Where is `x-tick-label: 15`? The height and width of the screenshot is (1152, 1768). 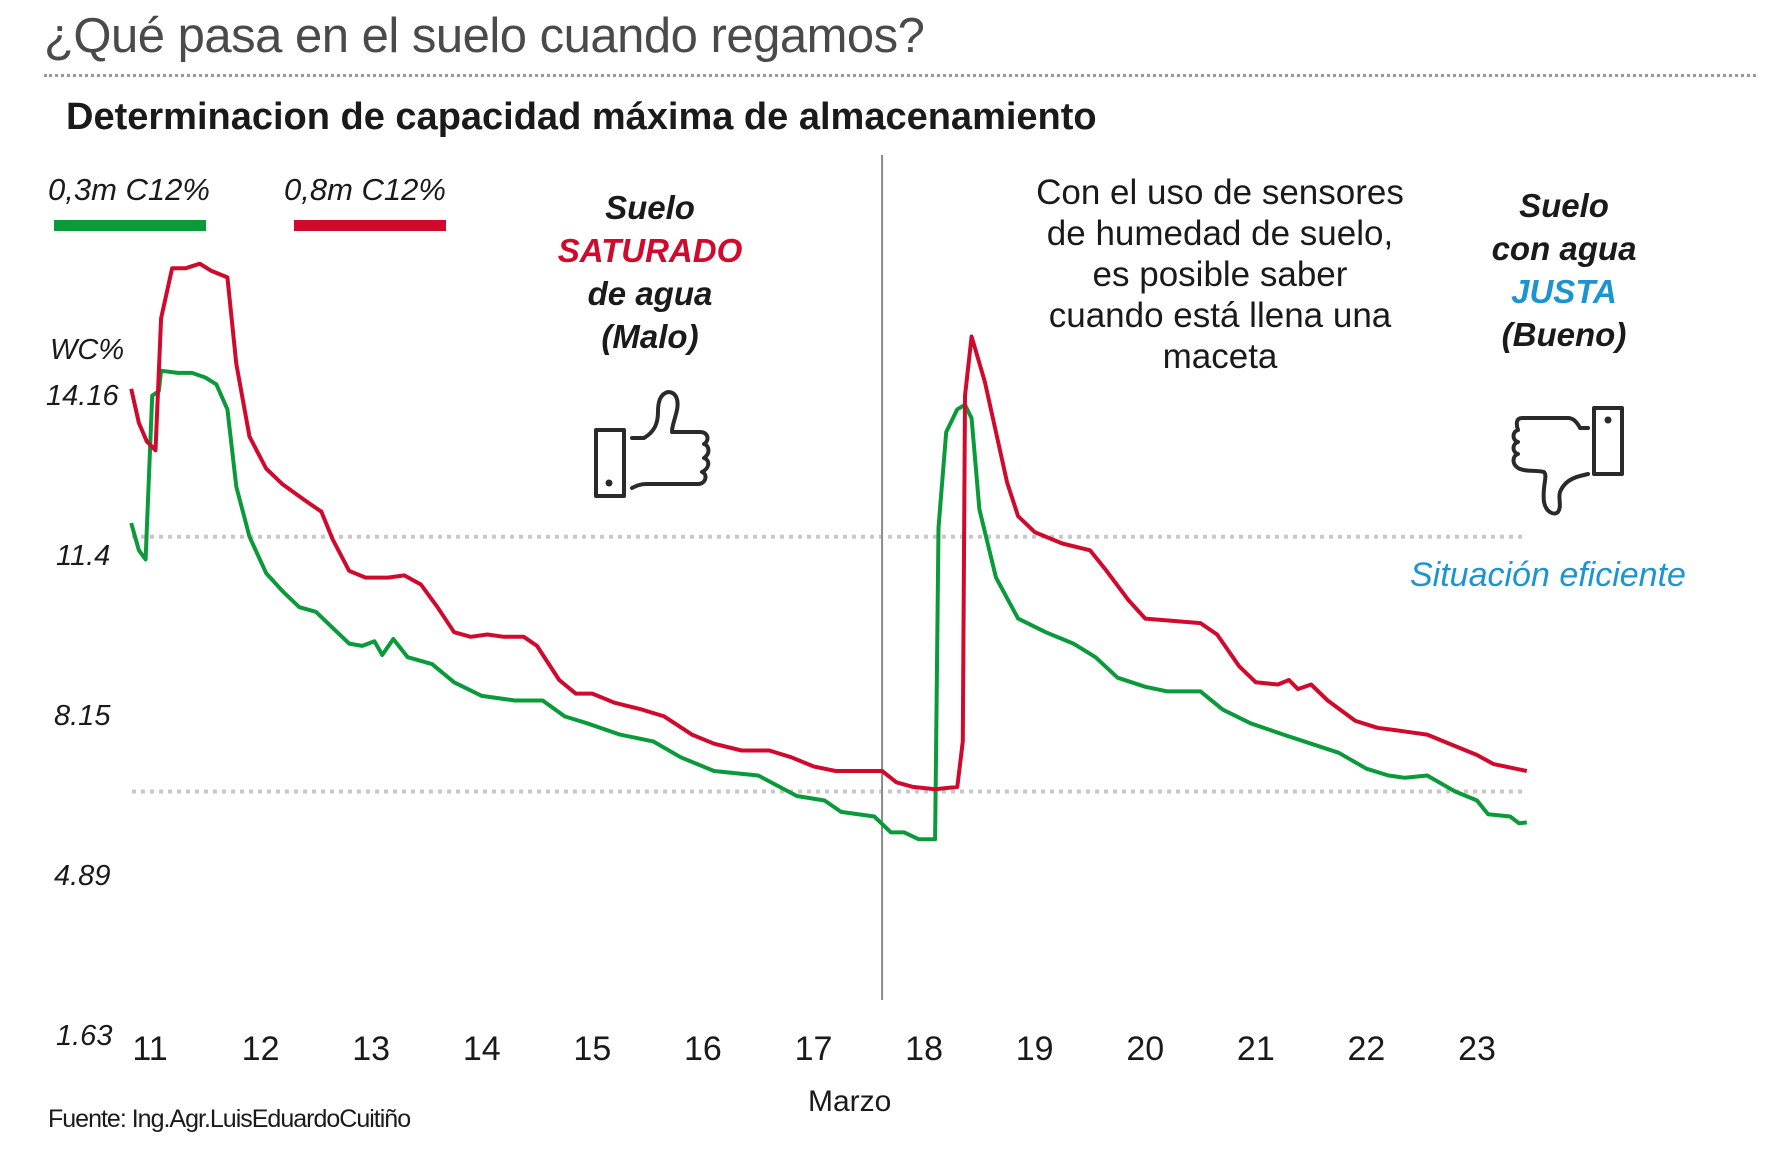 x-tick-label: 15 is located at coordinates (592, 1049).